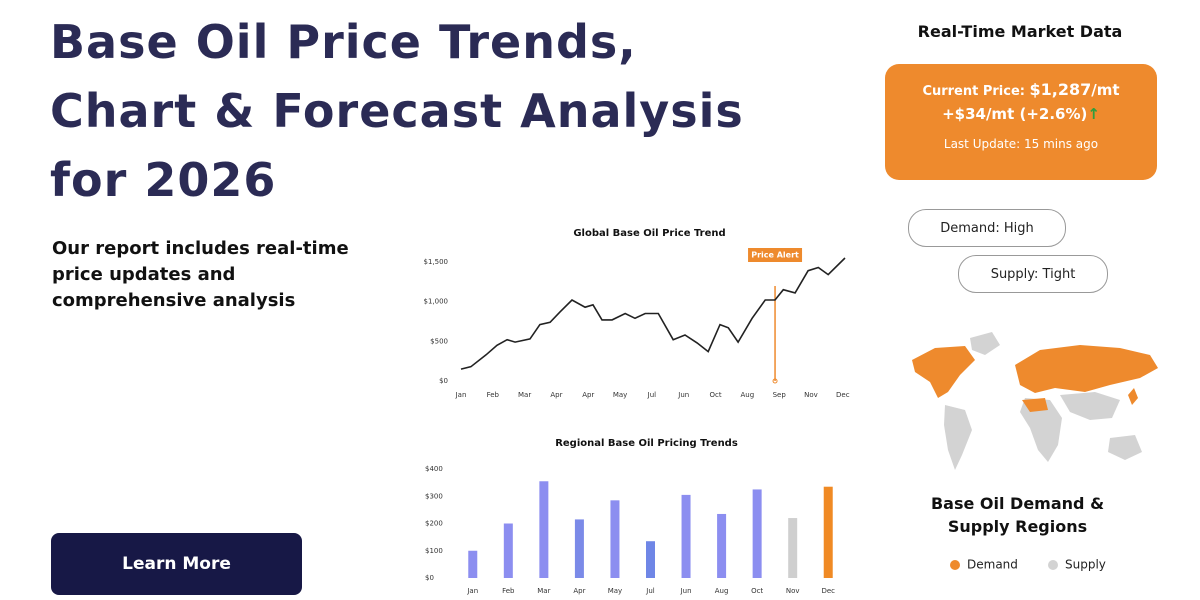 The width and height of the screenshot is (1200, 600). I want to click on annotation-dot, so click(775, 381).